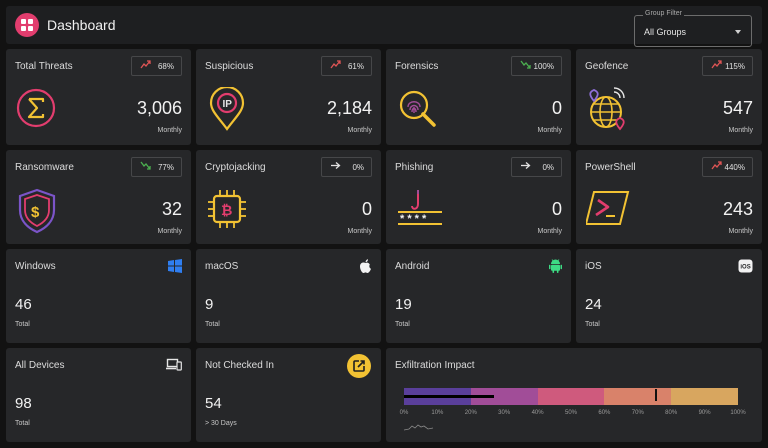  Describe the element at coordinates (404, 413) in the screenshot. I see `impact-tick-label: 0%` at that location.